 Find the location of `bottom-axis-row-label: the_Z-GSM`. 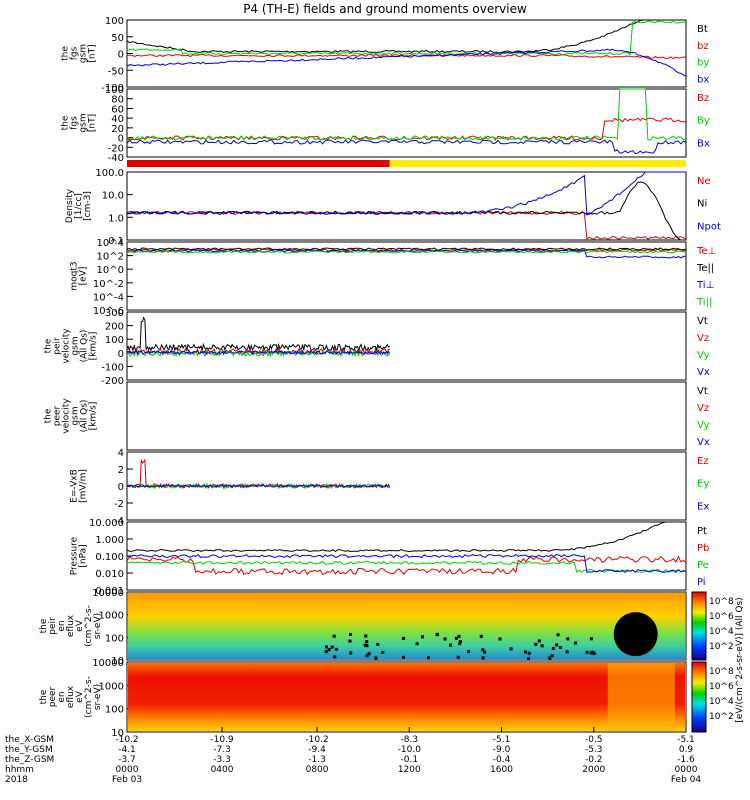

bottom-axis-row-label: the_Z-GSM is located at coordinates (29, 760).